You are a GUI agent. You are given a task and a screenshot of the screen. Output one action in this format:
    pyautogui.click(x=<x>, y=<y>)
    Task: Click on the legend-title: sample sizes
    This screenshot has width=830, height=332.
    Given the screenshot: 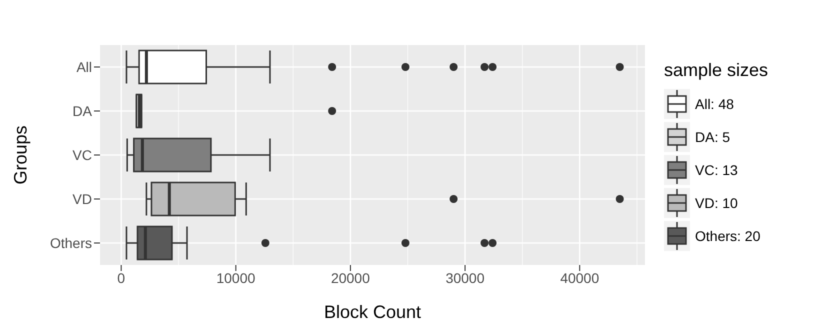 What is the action you would take?
    pyautogui.click(x=716, y=70)
    